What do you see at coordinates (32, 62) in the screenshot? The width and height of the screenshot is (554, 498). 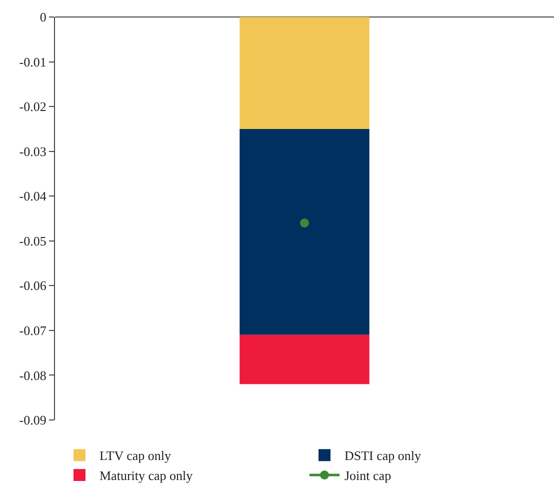 I see `y-tick-label: -0.01` at bounding box center [32, 62].